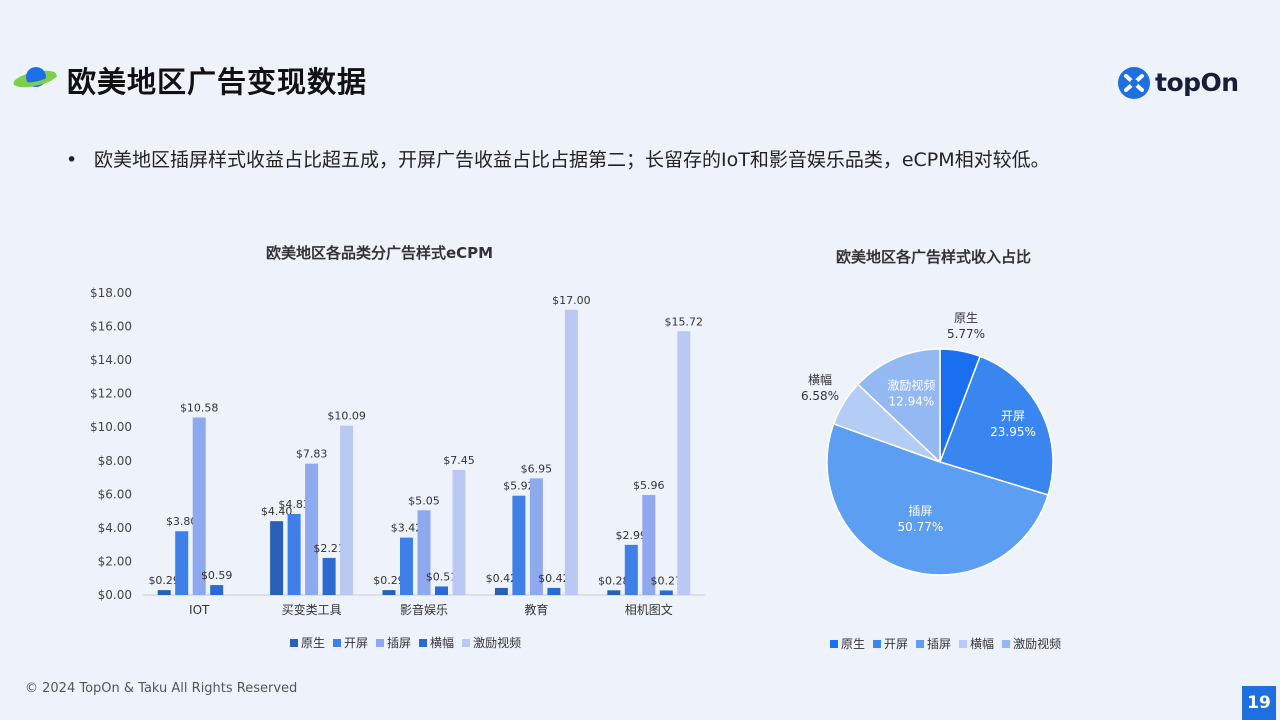 The image size is (1280, 720). I want to click on legend-item: 横幅, so click(976, 643).